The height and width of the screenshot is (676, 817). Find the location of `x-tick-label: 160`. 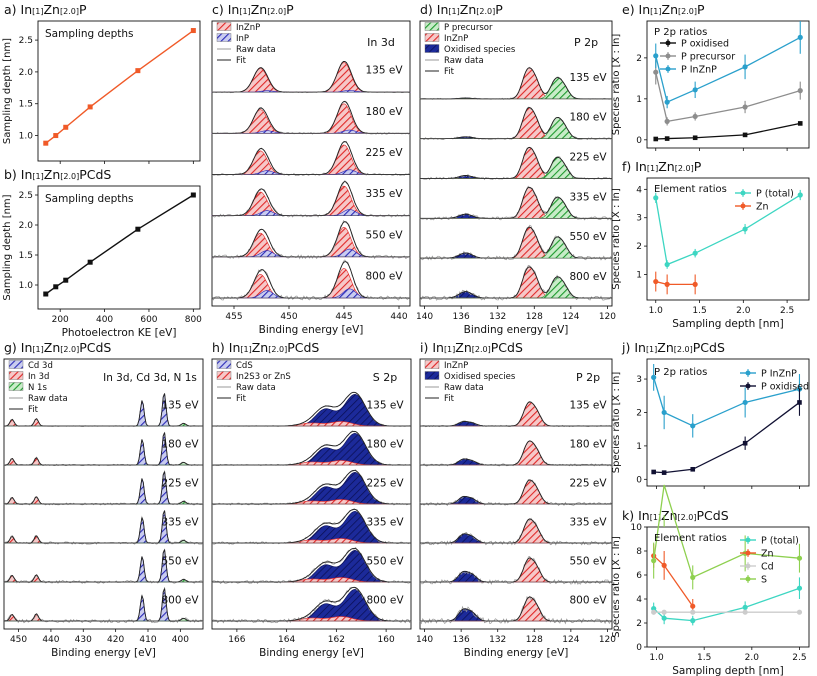

x-tick-label: 160 is located at coordinates (386, 640).